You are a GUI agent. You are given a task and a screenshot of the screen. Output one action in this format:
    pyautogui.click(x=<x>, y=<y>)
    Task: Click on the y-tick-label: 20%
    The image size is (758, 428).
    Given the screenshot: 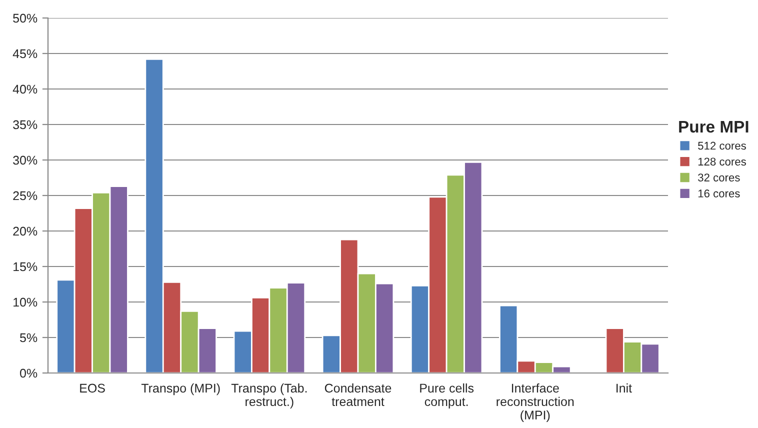 What is the action you would take?
    pyautogui.click(x=25, y=231)
    